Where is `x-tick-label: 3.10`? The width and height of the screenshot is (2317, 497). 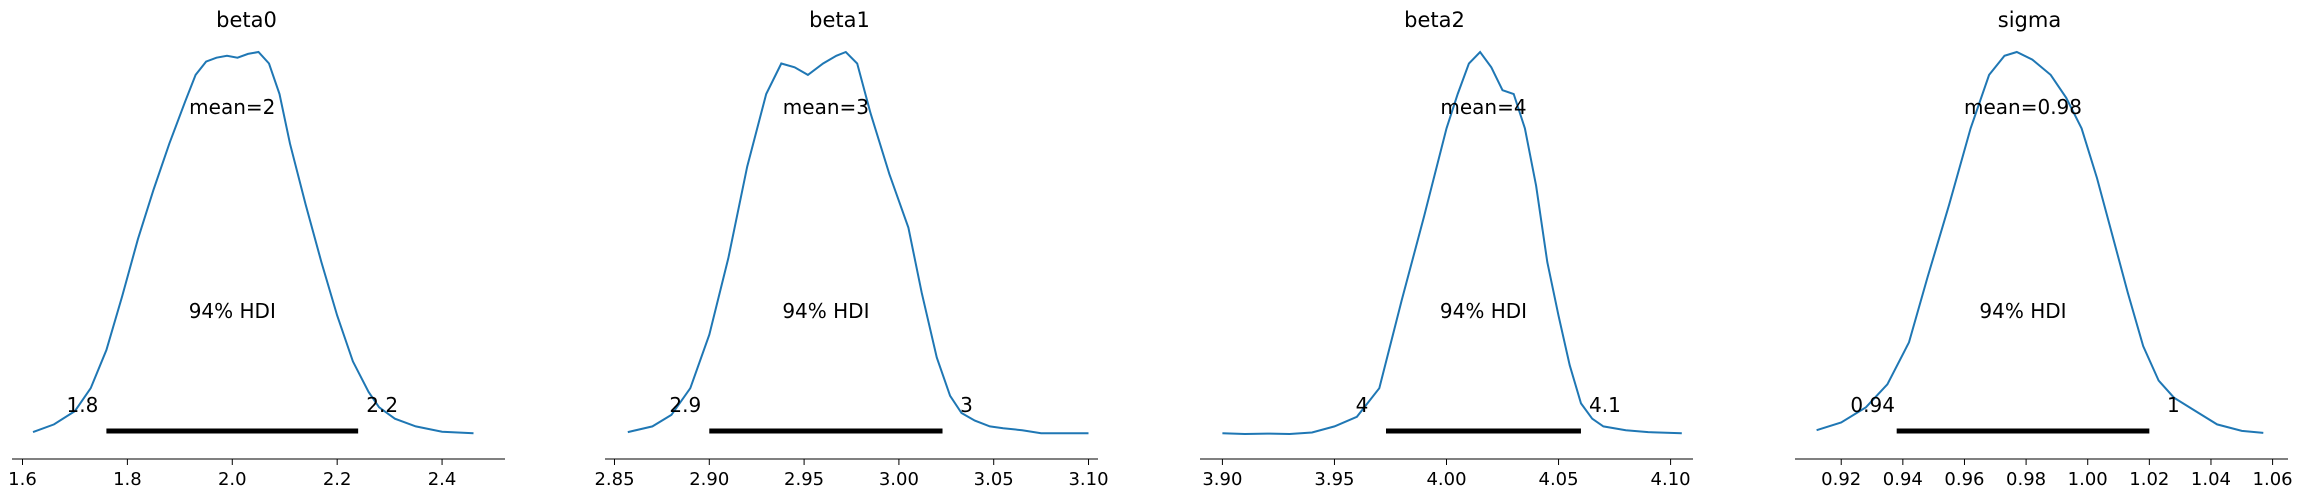 x-tick-label: 3.10 is located at coordinates (1088, 479).